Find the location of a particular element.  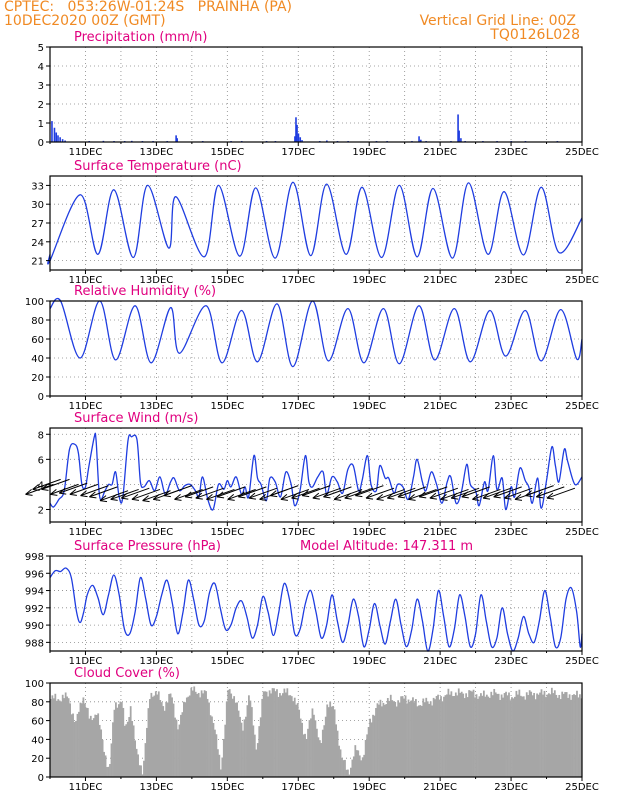

cloud-ytick-label: 60 is located at coordinates (37, 722).